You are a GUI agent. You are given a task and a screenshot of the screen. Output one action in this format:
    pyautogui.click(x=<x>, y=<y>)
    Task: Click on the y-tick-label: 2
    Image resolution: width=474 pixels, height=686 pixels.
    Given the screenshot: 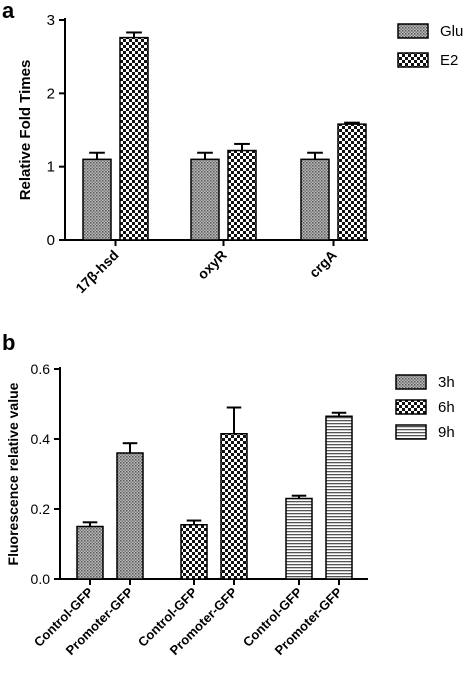 What is the action you would take?
    pyautogui.click(x=51, y=93)
    